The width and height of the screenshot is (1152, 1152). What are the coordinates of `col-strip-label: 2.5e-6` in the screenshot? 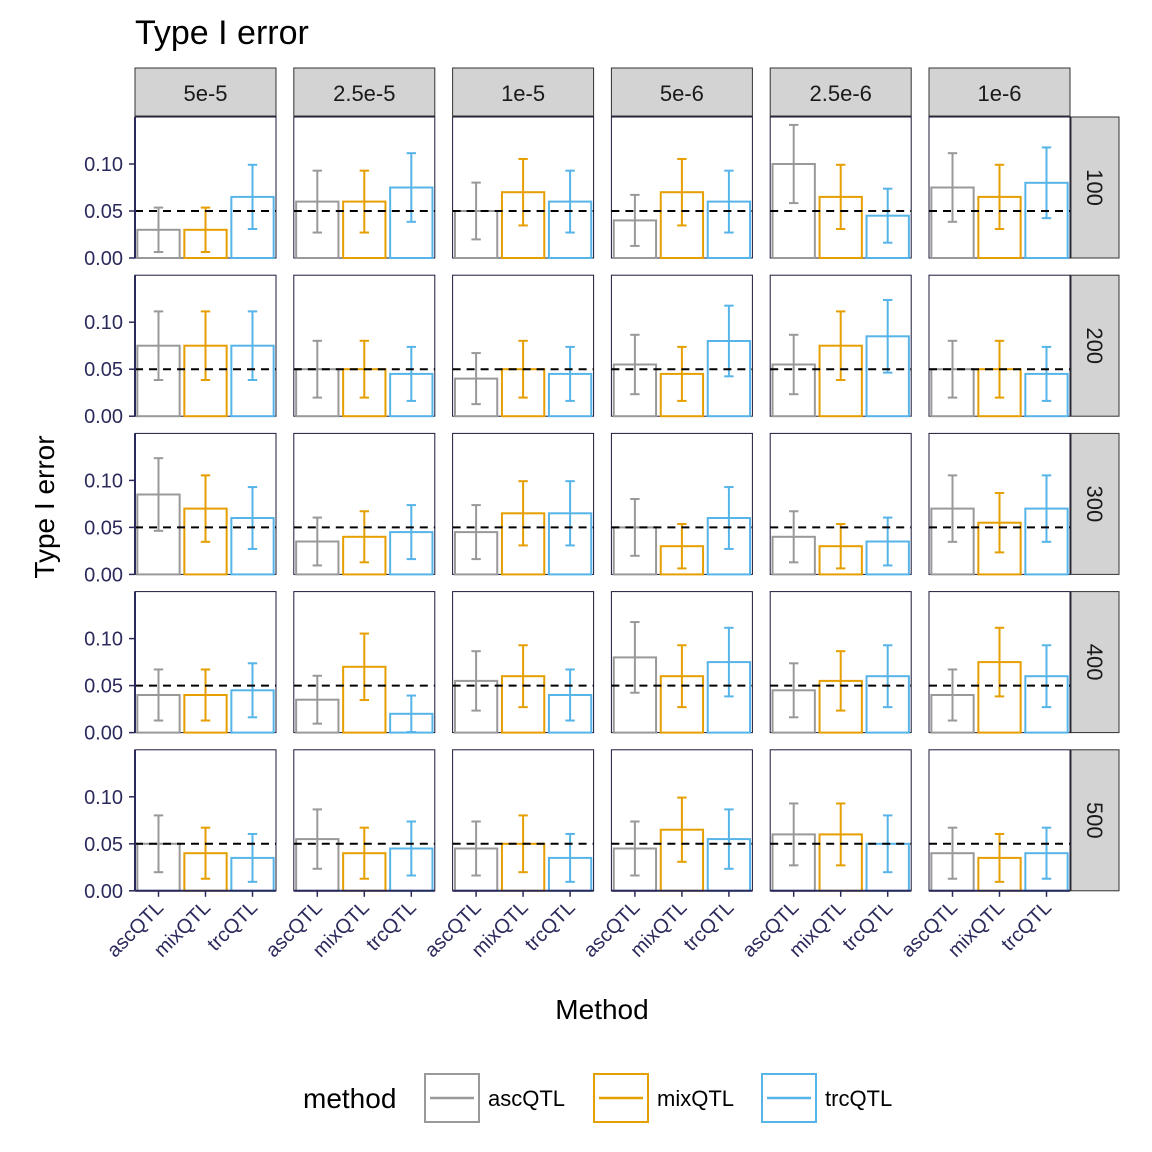 It's located at (841, 93).